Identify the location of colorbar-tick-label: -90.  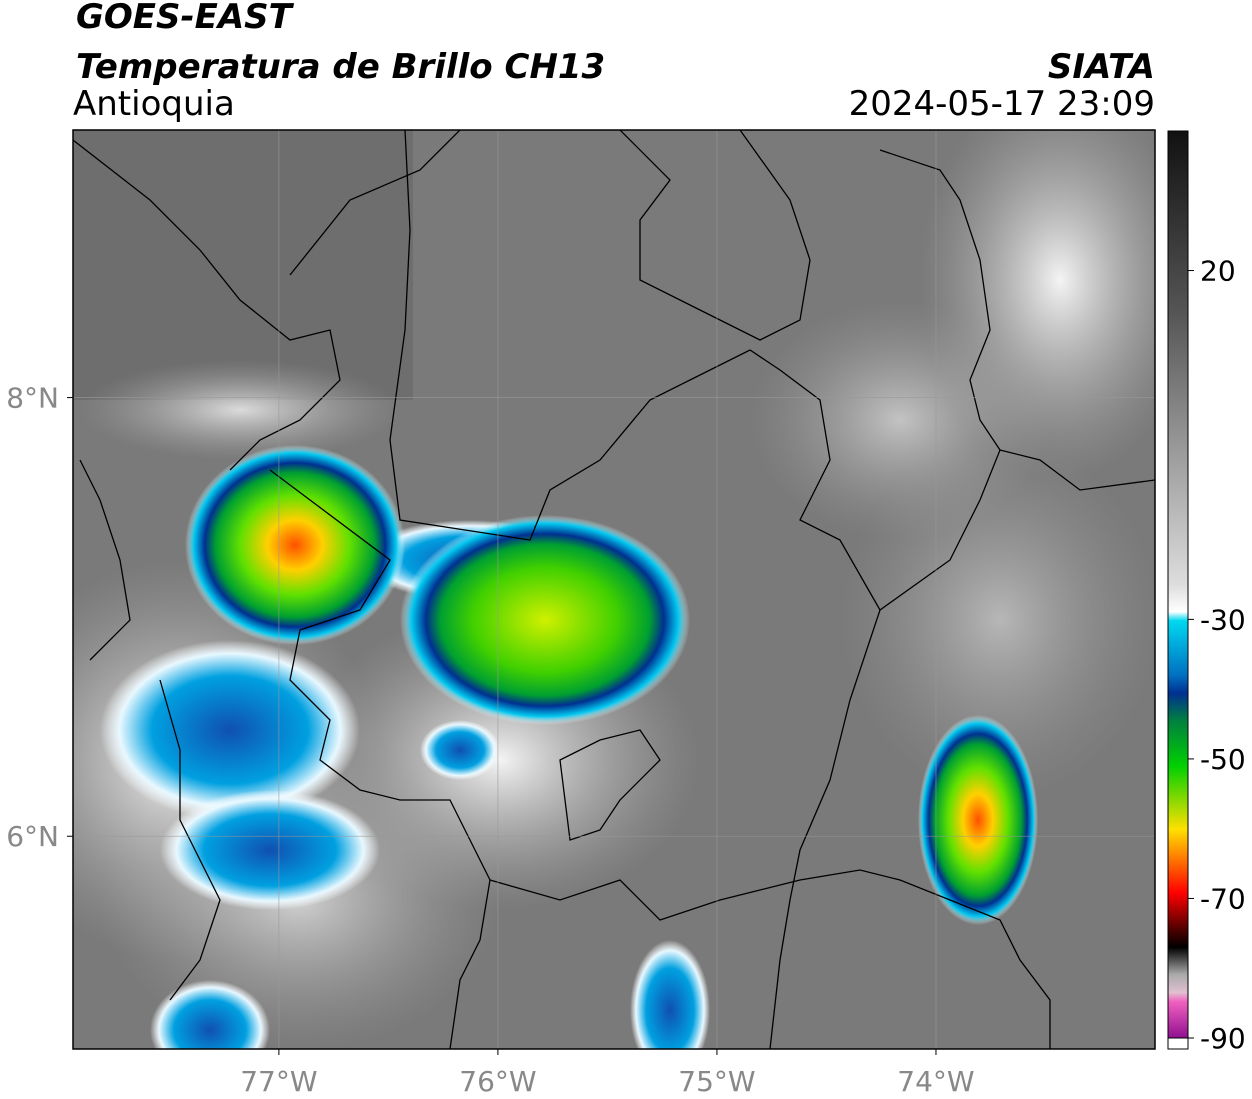
(1223, 1038).